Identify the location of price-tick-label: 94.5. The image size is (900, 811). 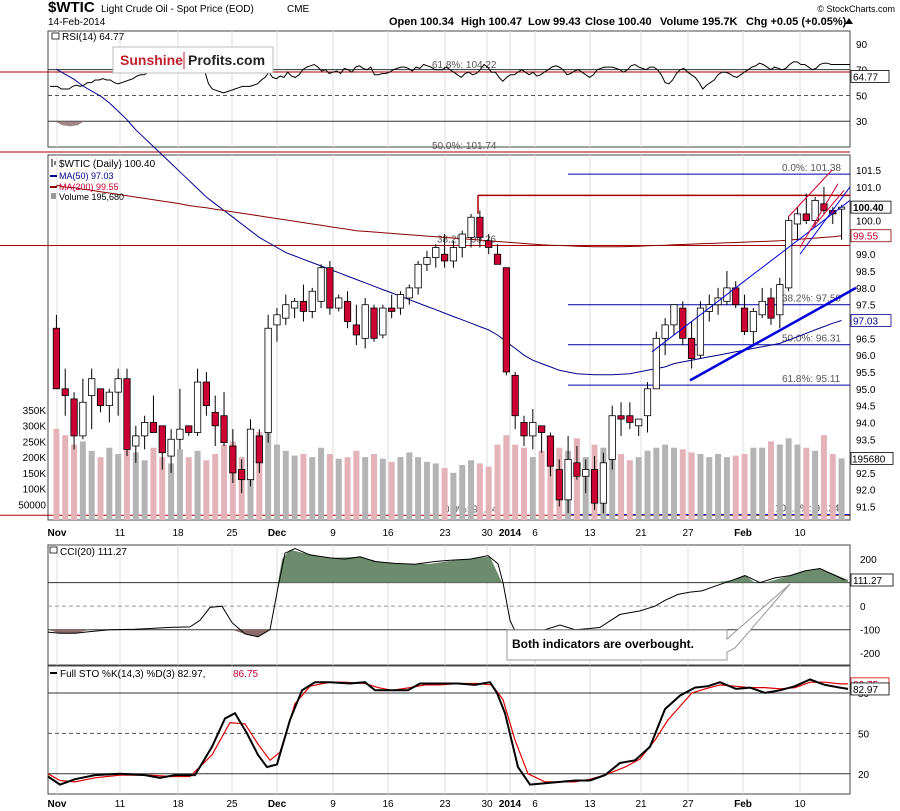
(866, 407).